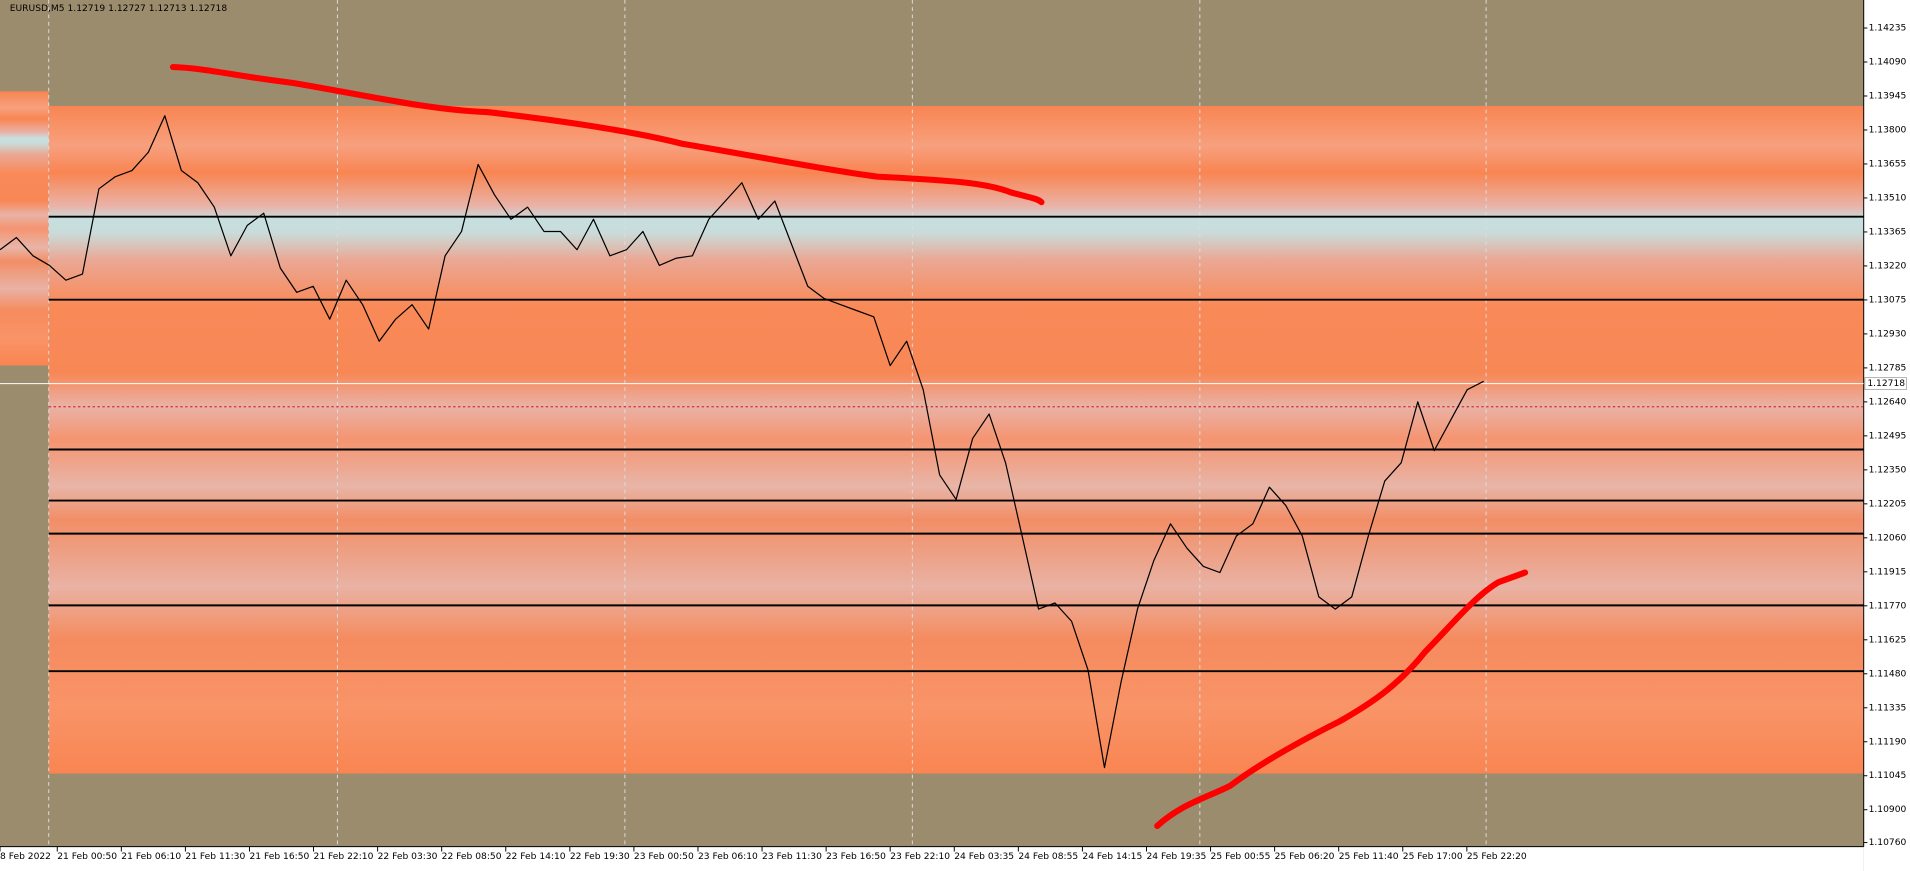 This screenshot has width=1910, height=871. Describe the element at coordinates (1888, 402) in the screenshot. I see `y-tick-label: 1.12640` at that location.